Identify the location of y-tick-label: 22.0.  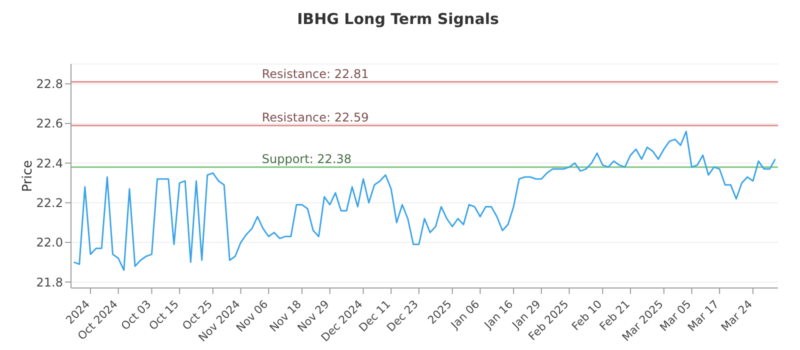
(49, 243).